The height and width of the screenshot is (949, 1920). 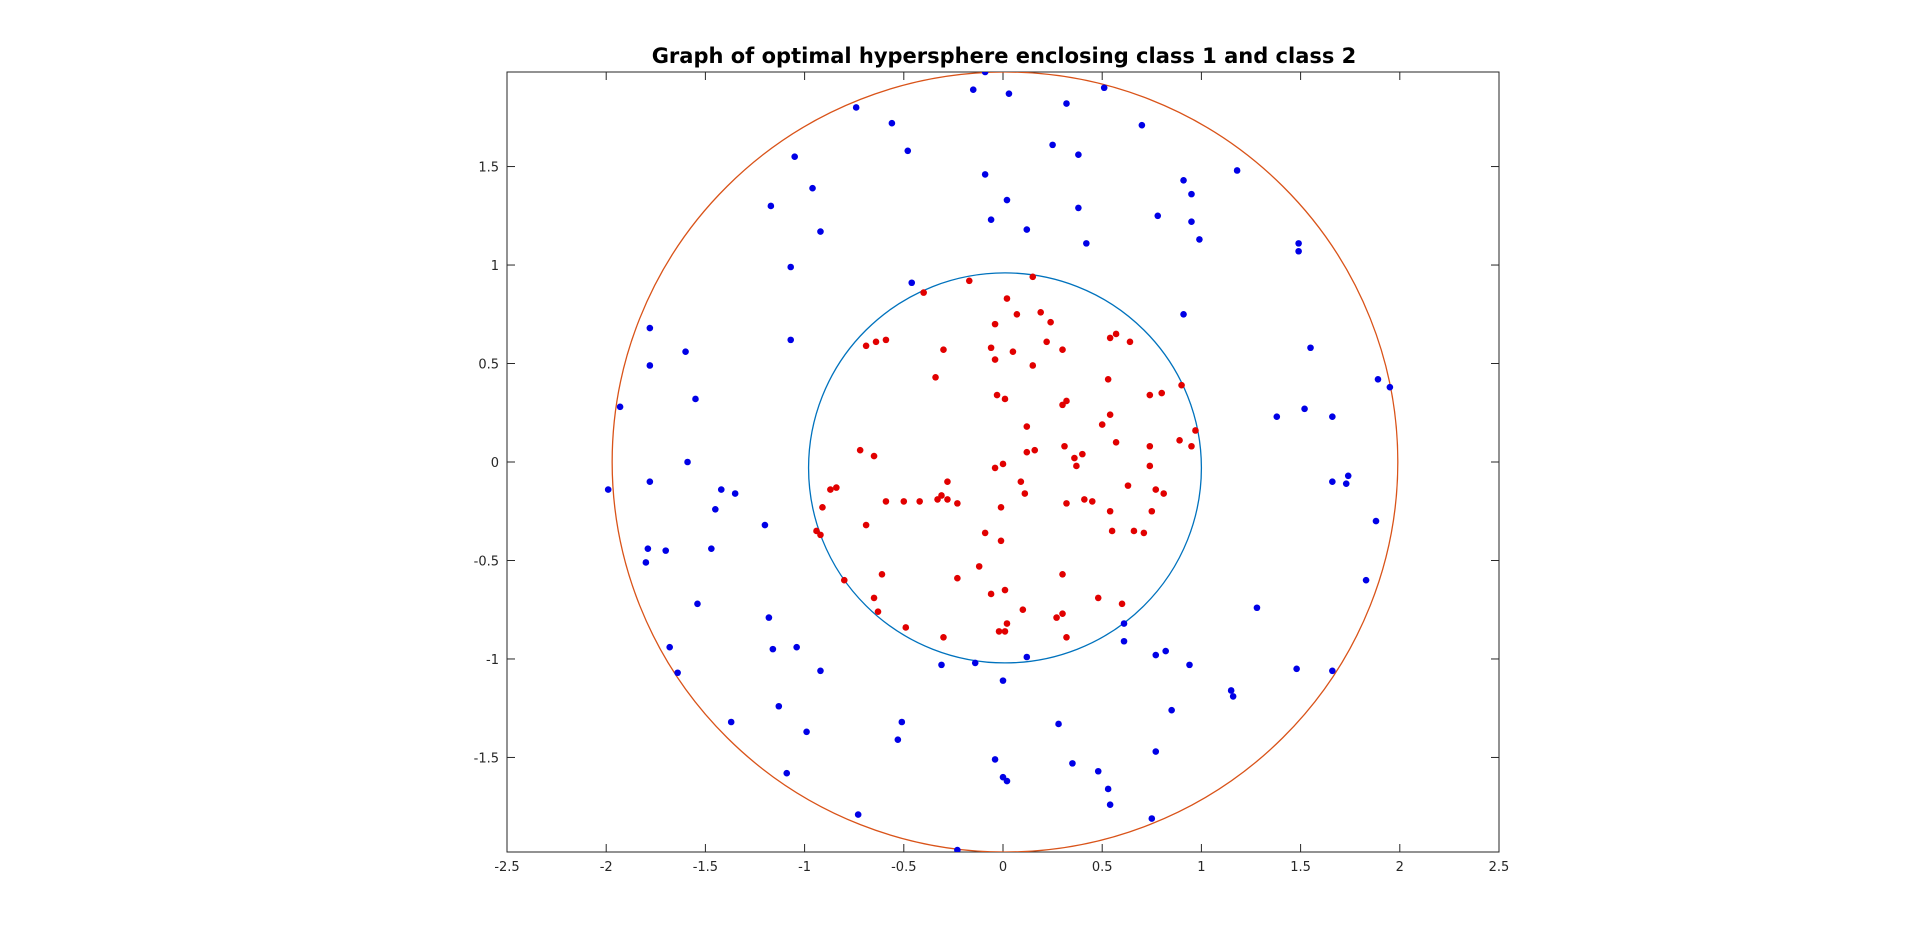 What do you see at coordinates (492, 660) in the screenshot?
I see `y-tick-label: -1` at bounding box center [492, 660].